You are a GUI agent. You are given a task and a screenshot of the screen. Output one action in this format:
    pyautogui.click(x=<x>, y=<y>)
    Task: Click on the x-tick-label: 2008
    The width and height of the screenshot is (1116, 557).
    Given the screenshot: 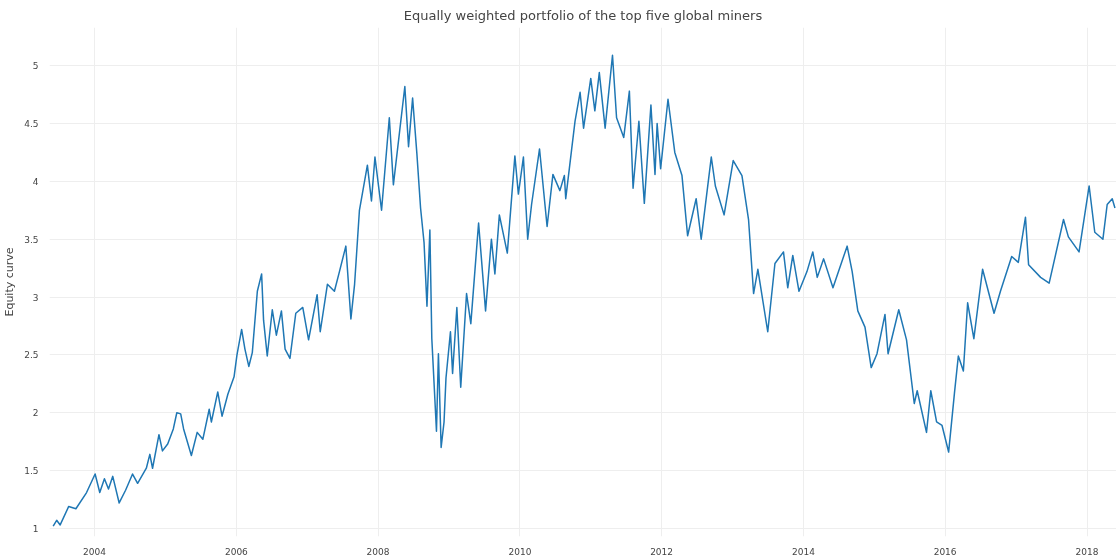 What is the action you would take?
    pyautogui.click(x=378, y=551)
    